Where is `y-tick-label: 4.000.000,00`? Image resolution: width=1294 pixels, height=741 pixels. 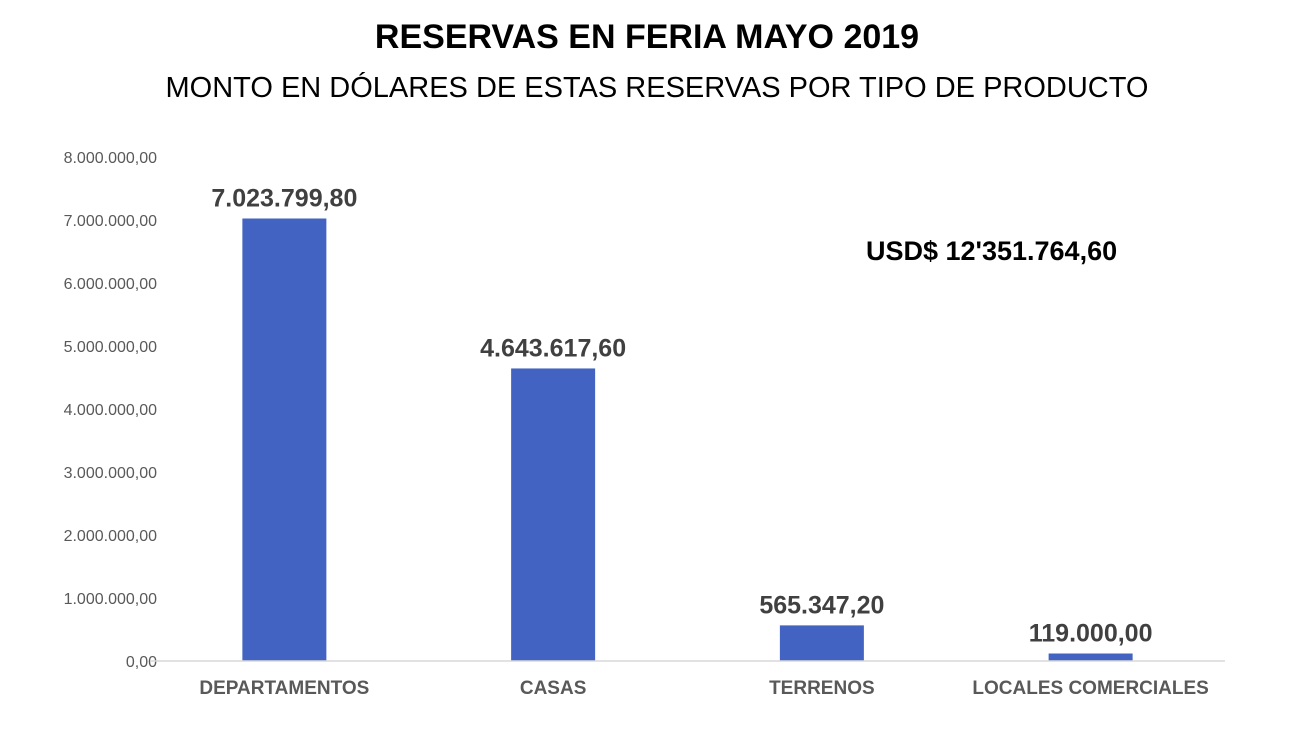 y-tick-label: 4.000.000,00 is located at coordinates (111, 410).